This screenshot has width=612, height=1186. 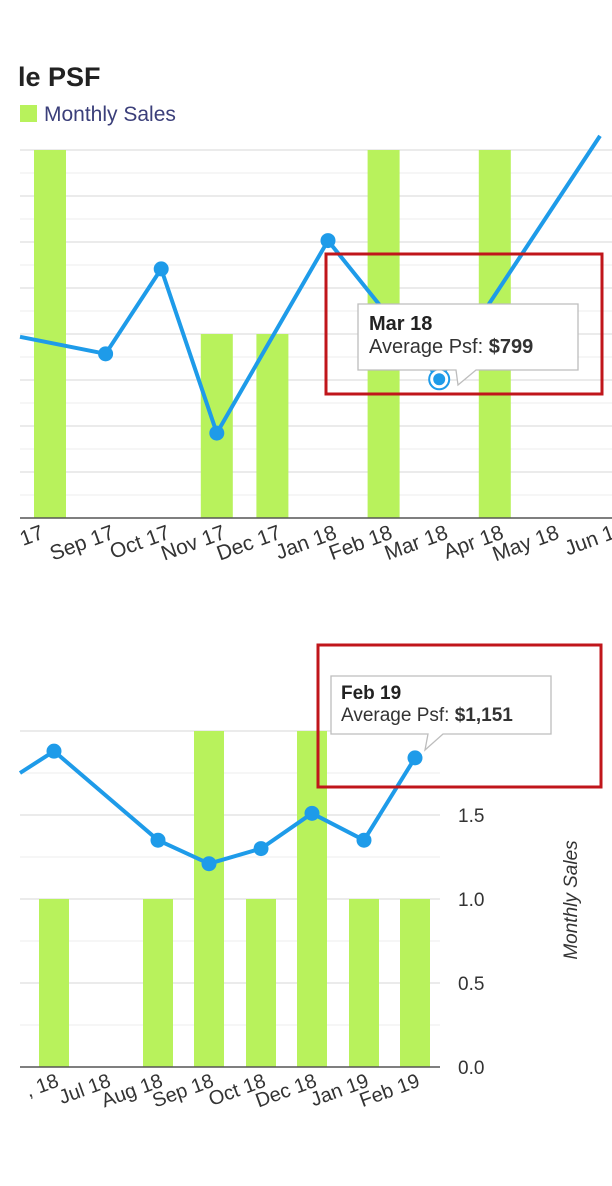 I want to click on tooltip-line: Average Psf: $1,151, so click(x=427, y=715).